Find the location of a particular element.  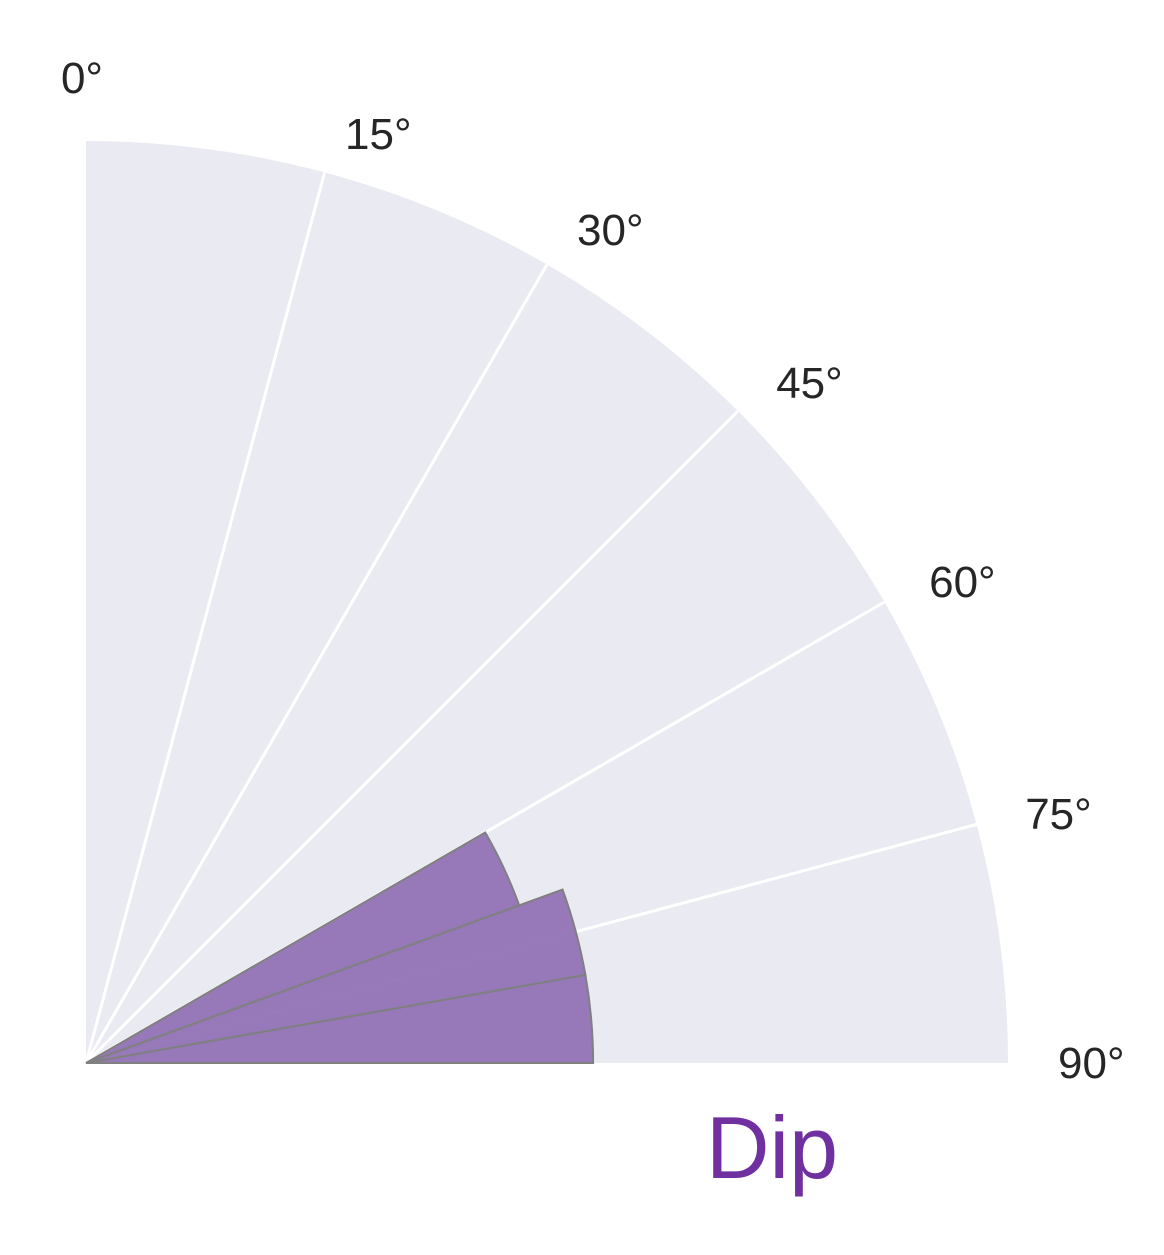

theta-tick-label-60: 60° is located at coordinates (962, 582).